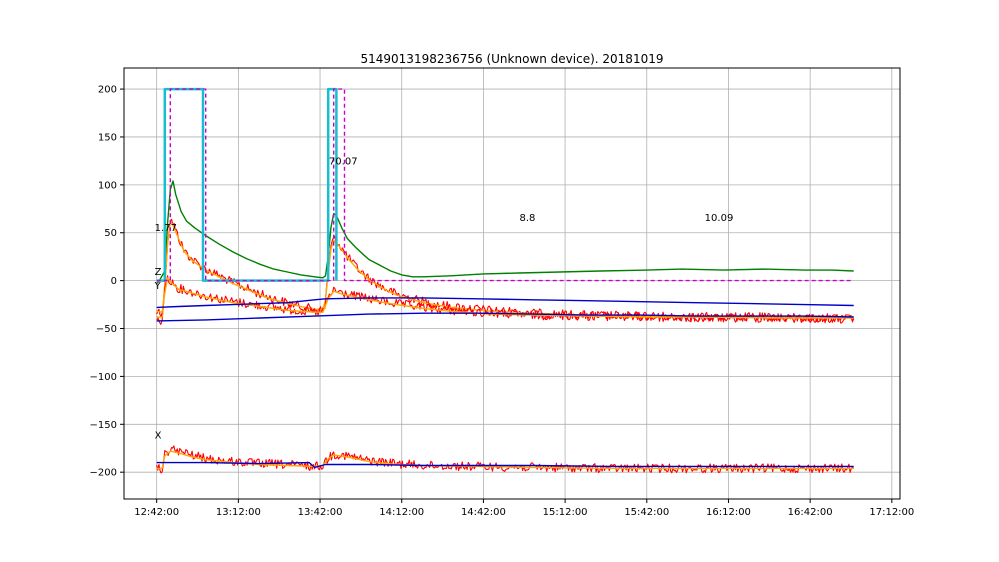 The width and height of the screenshot is (999, 562). Describe the element at coordinates (320, 512) in the screenshot. I see `x-tick-label: 13:42:00` at that location.